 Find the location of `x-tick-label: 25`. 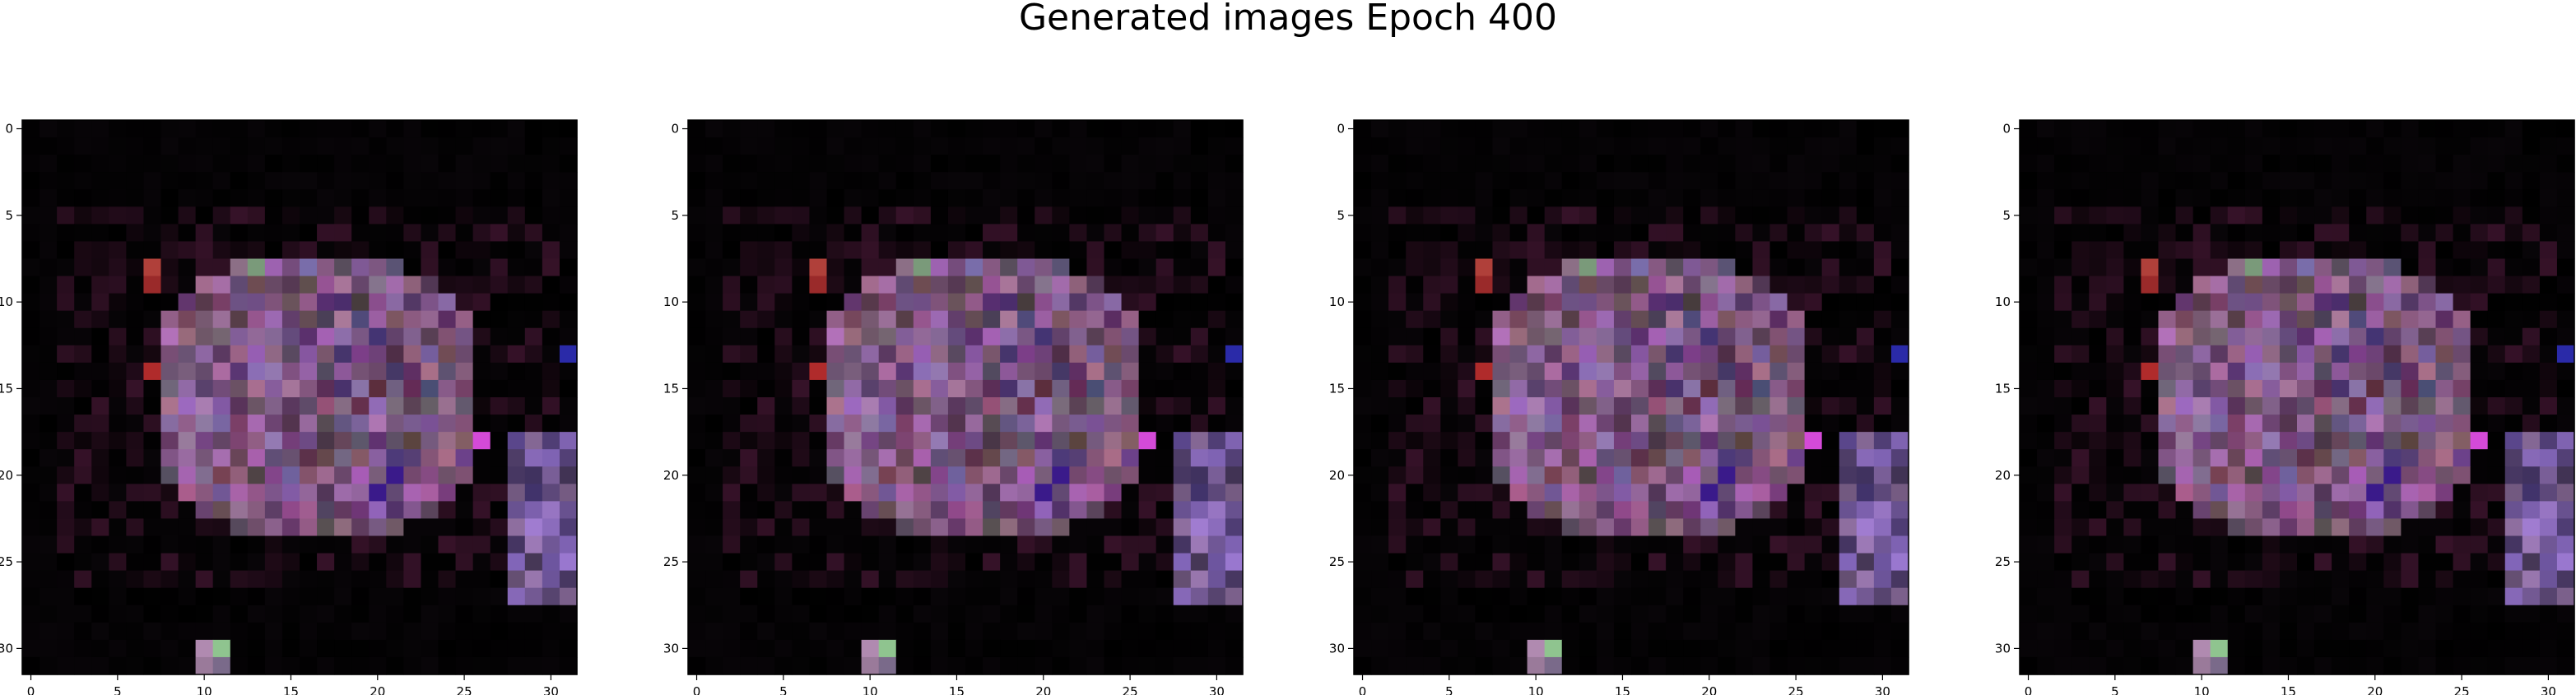

x-tick-label: 25 is located at coordinates (2462, 689).